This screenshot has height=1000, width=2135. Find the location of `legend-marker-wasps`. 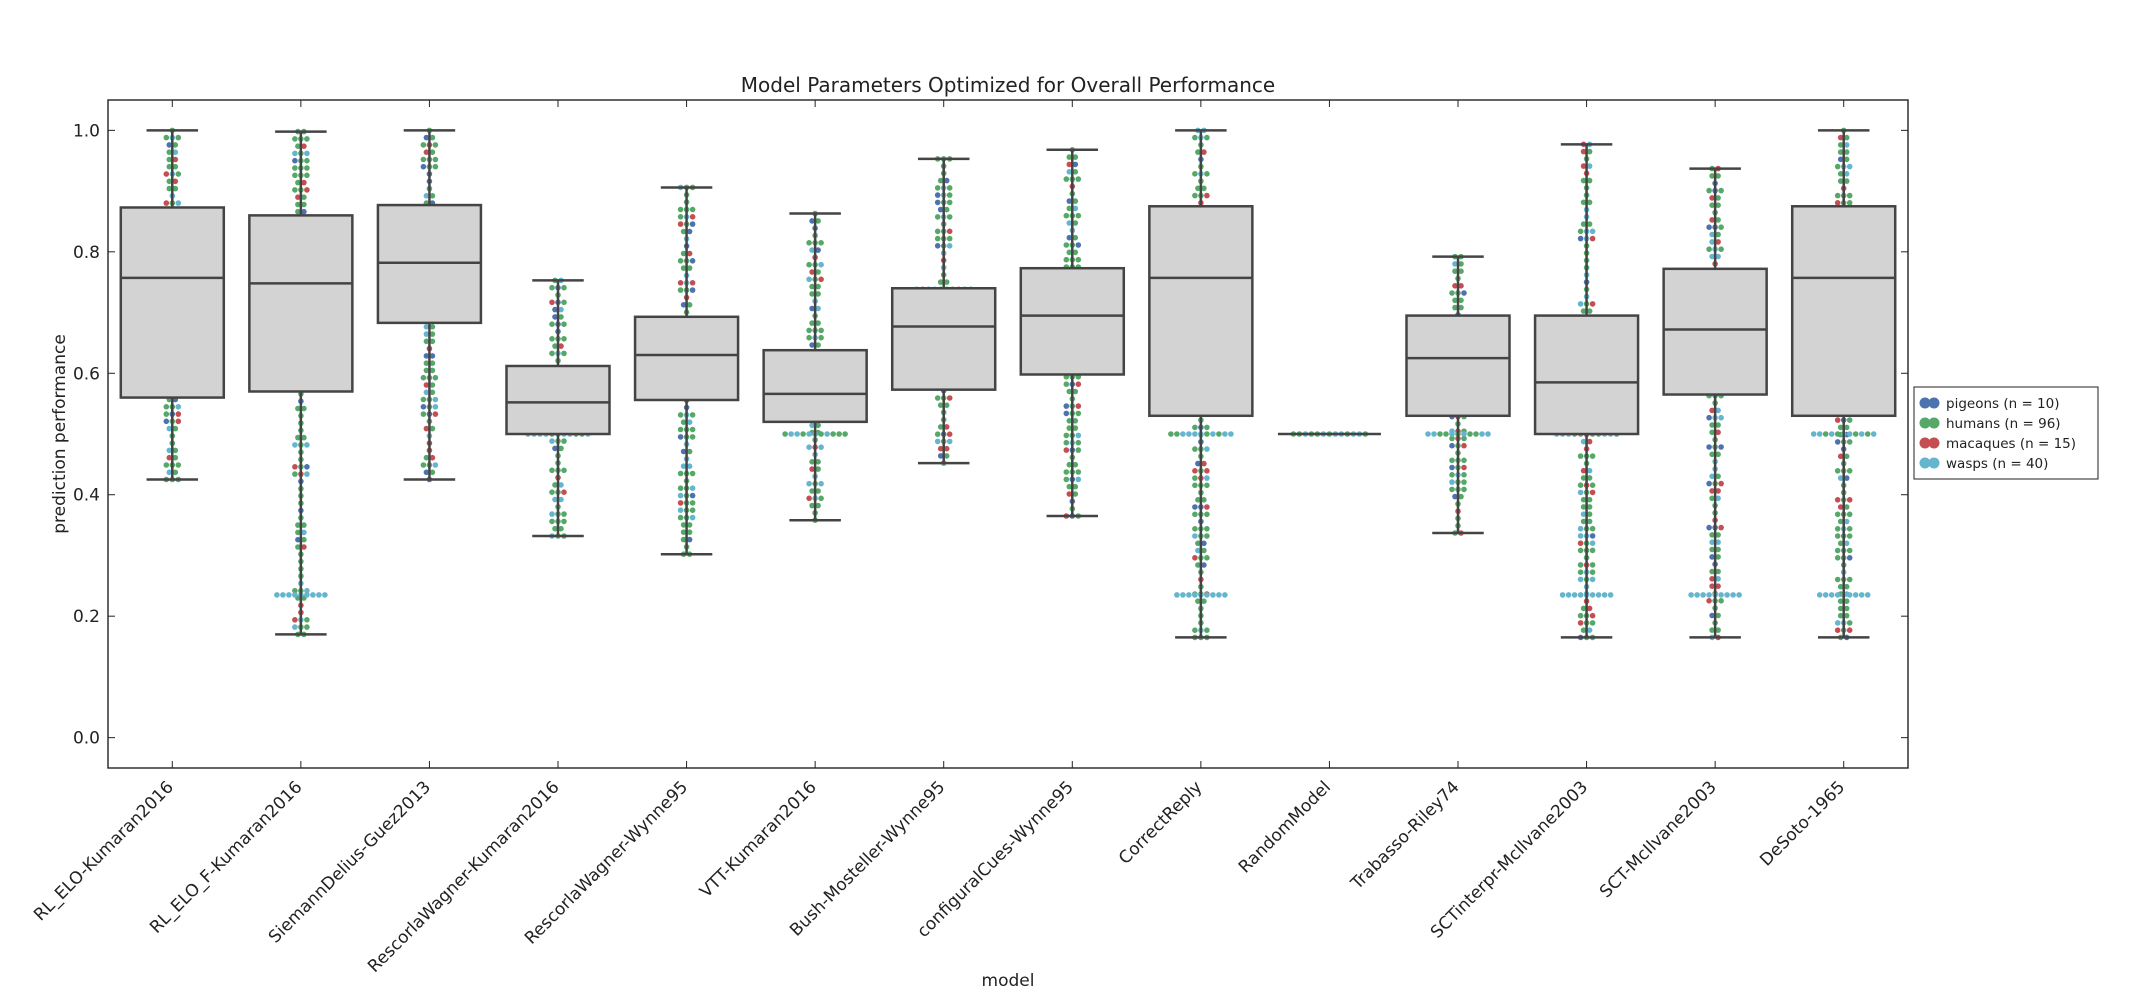

legend-marker-wasps is located at coordinates (1934, 463).